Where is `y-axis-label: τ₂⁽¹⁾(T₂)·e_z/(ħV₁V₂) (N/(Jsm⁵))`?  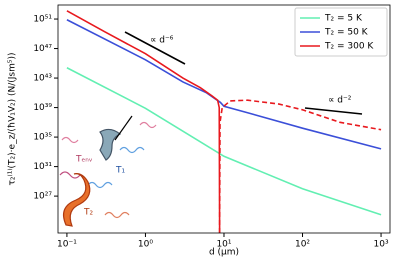 y-axis-label: τ₂⁽¹⁾(T₂)·e_z/(ħV₁V₂) (N/(Jsm⁵)) is located at coordinates (13, 118).